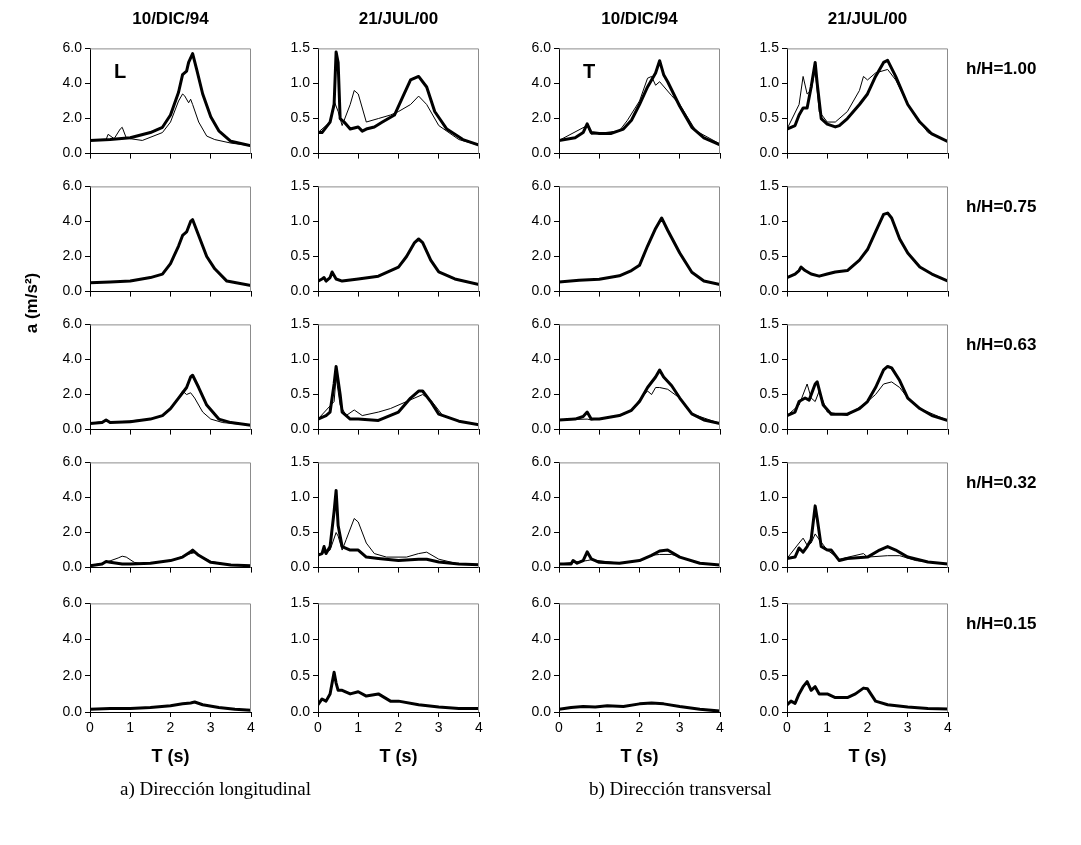  What do you see at coordinates (120, 71) in the screenshot?
I see `annotation: L` at bounding box center [120, 71].